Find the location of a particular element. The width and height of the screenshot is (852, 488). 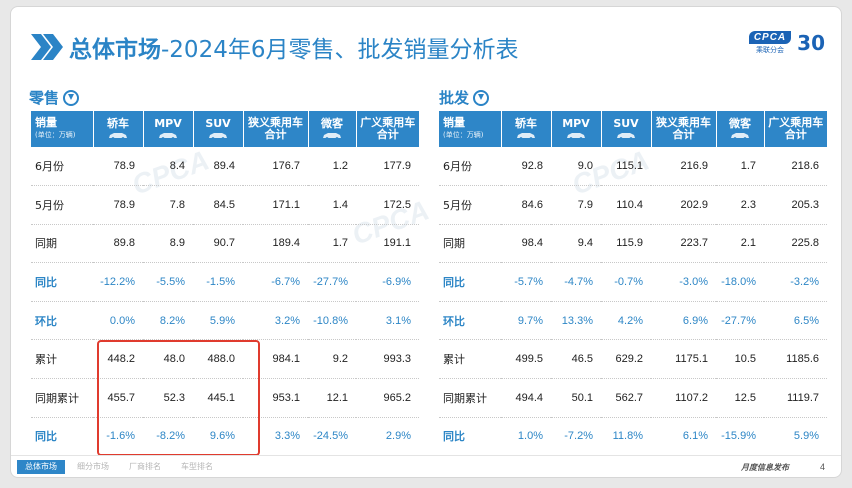

table-header-row: 销量 (单位：万辆) 轿车 MPV SUV 狭义乘用车 合计 微客 广义乘用车 合计 is located at coordinates (225, 129).